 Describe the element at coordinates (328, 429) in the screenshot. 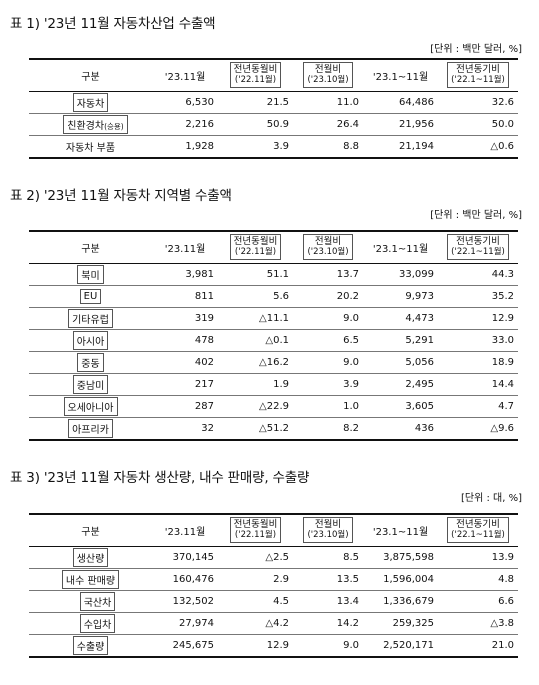

I see `cell: 8.2` at that location.